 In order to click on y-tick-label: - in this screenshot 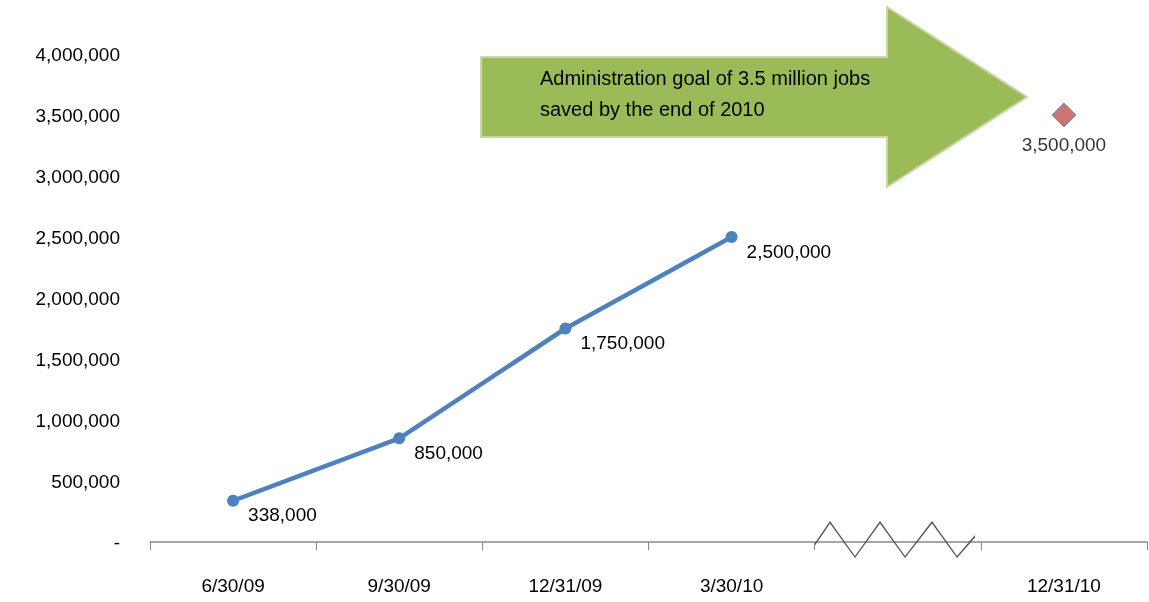, I will do `click(116, 542)`.